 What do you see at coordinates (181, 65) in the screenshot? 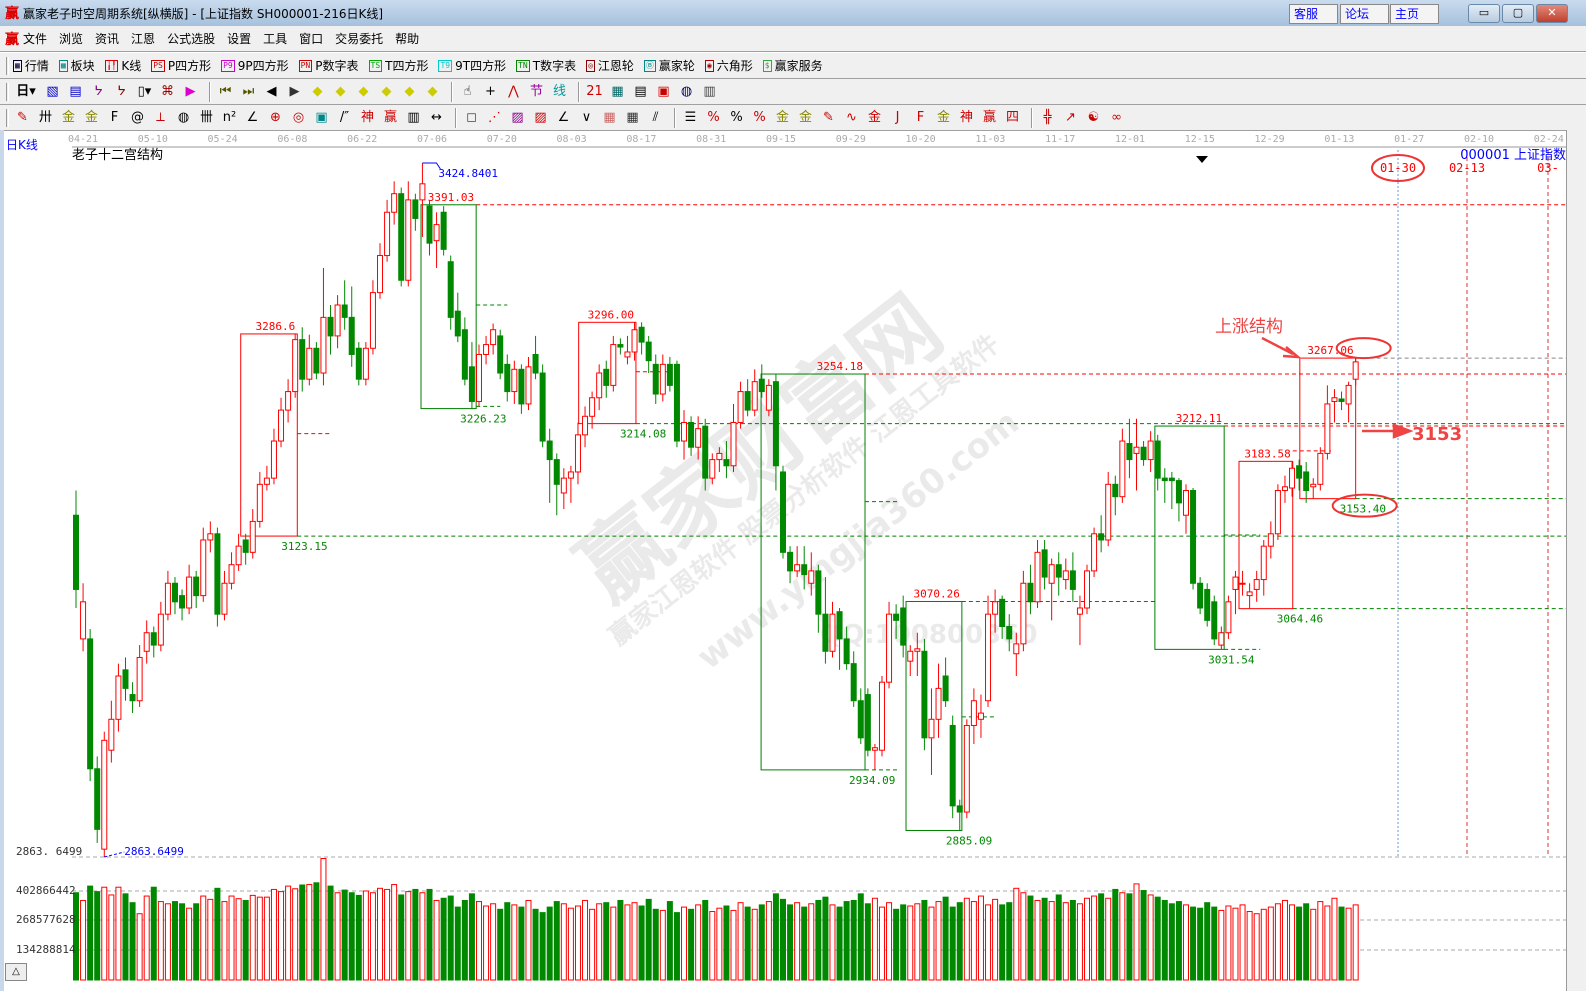
I see `toolbar-ps-button: PS P四方形` at bounding box center [181, 65].